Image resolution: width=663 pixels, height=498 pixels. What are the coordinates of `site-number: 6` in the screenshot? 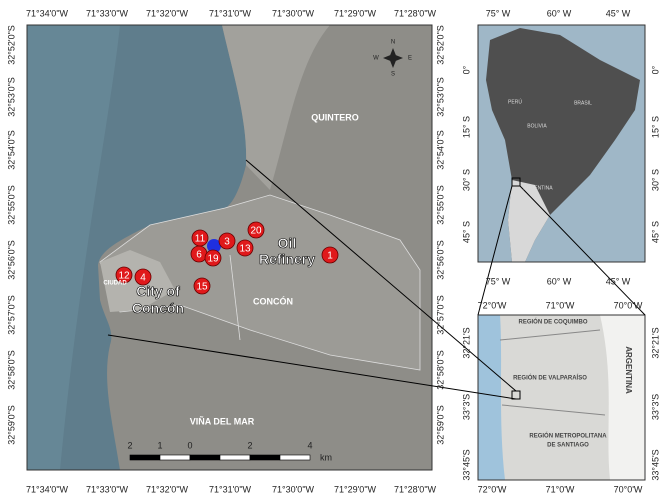 It's located at (199, 255).